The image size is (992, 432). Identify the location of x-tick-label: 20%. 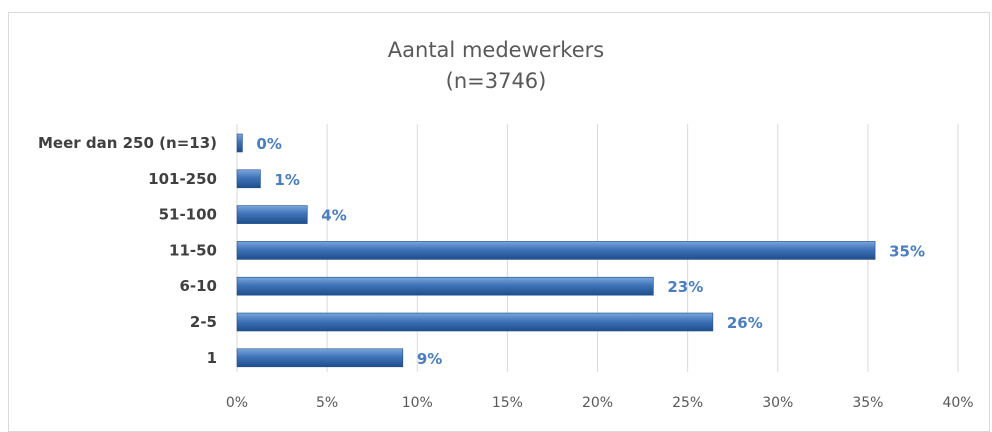
(597, 403).